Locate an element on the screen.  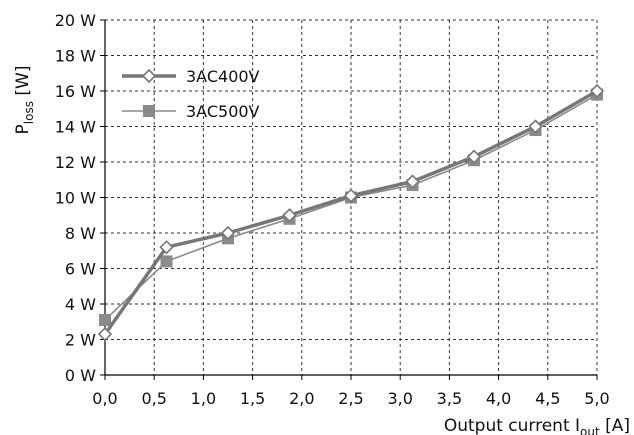
y-tick-label: 8 W is located at coordinates (80, 233).